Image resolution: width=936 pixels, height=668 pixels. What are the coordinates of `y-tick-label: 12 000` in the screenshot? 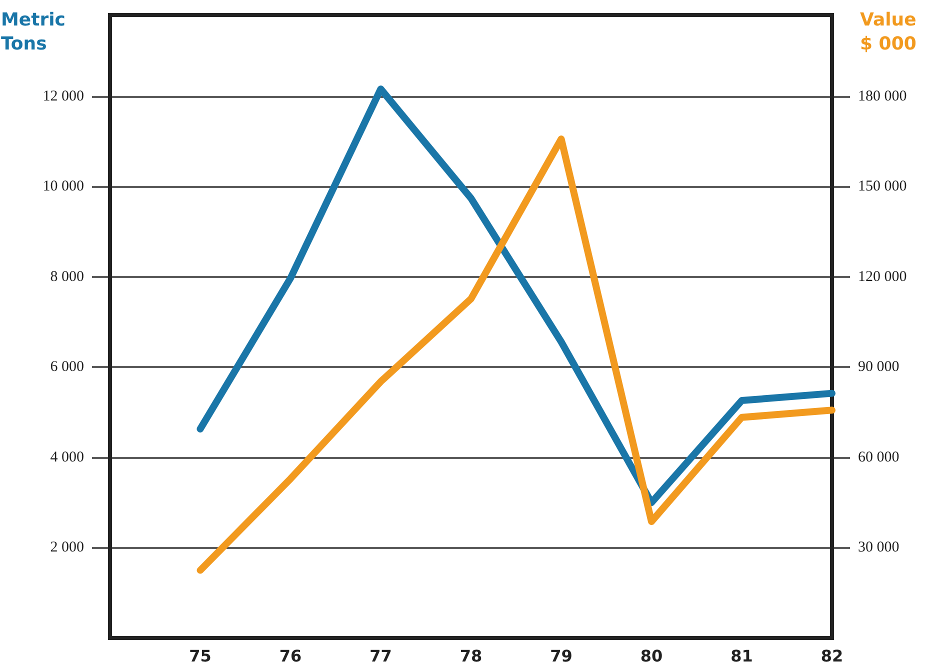 It's located at (63, 96).